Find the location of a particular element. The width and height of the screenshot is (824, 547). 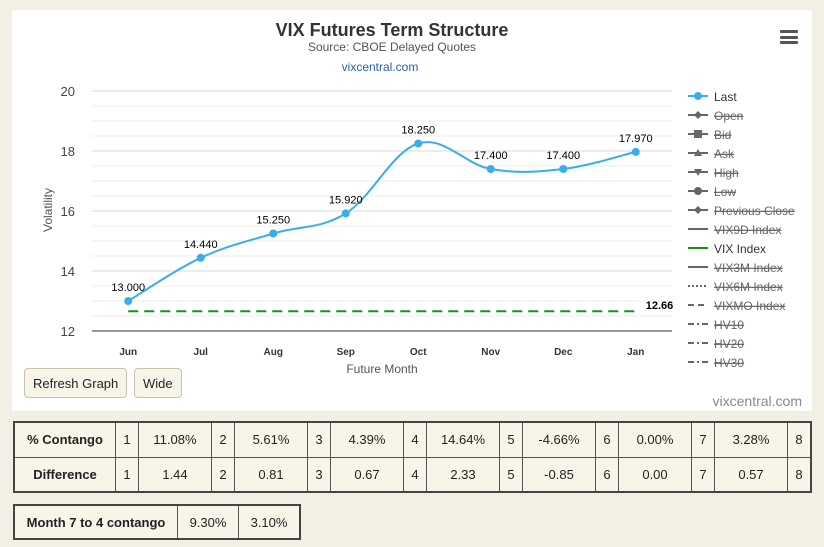

value-cell: 4.39% is located at coordinates (367, 439).